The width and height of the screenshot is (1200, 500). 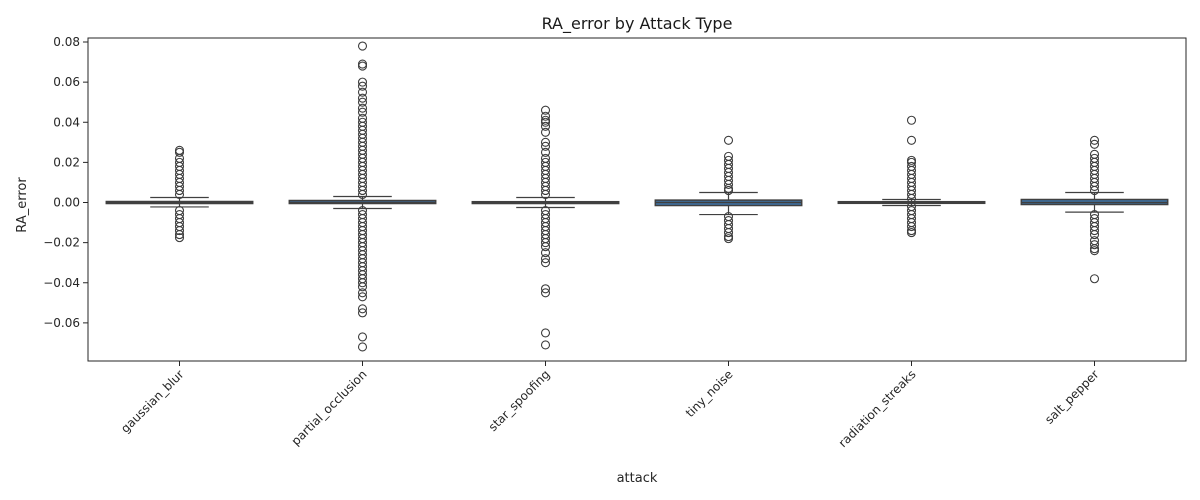 What do you see at coordinates (637, 24) in the screenshot?
I see `chart-title: RA_error by Attack Type` at bounding box center [637, 24].